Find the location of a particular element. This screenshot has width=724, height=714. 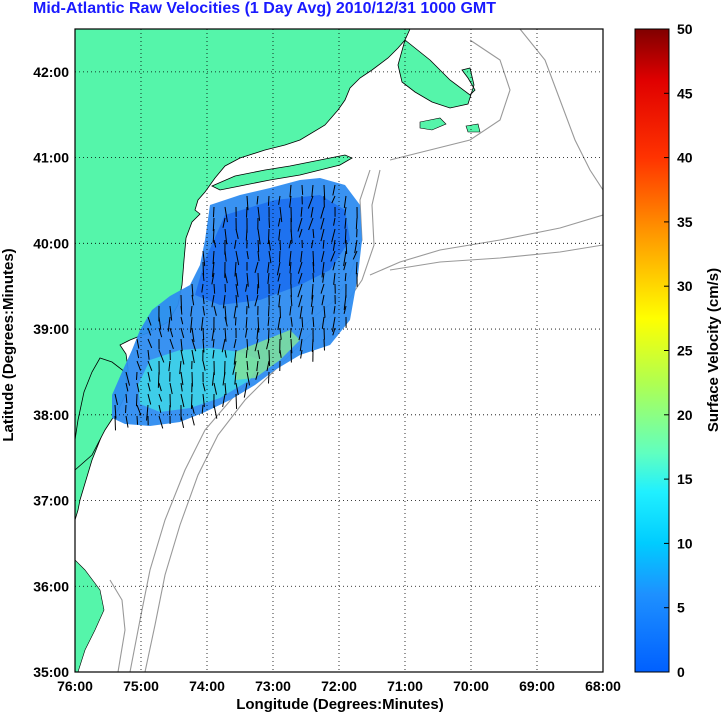

longitude-tick-label: 70:00 is located at coordinates (471, 686).